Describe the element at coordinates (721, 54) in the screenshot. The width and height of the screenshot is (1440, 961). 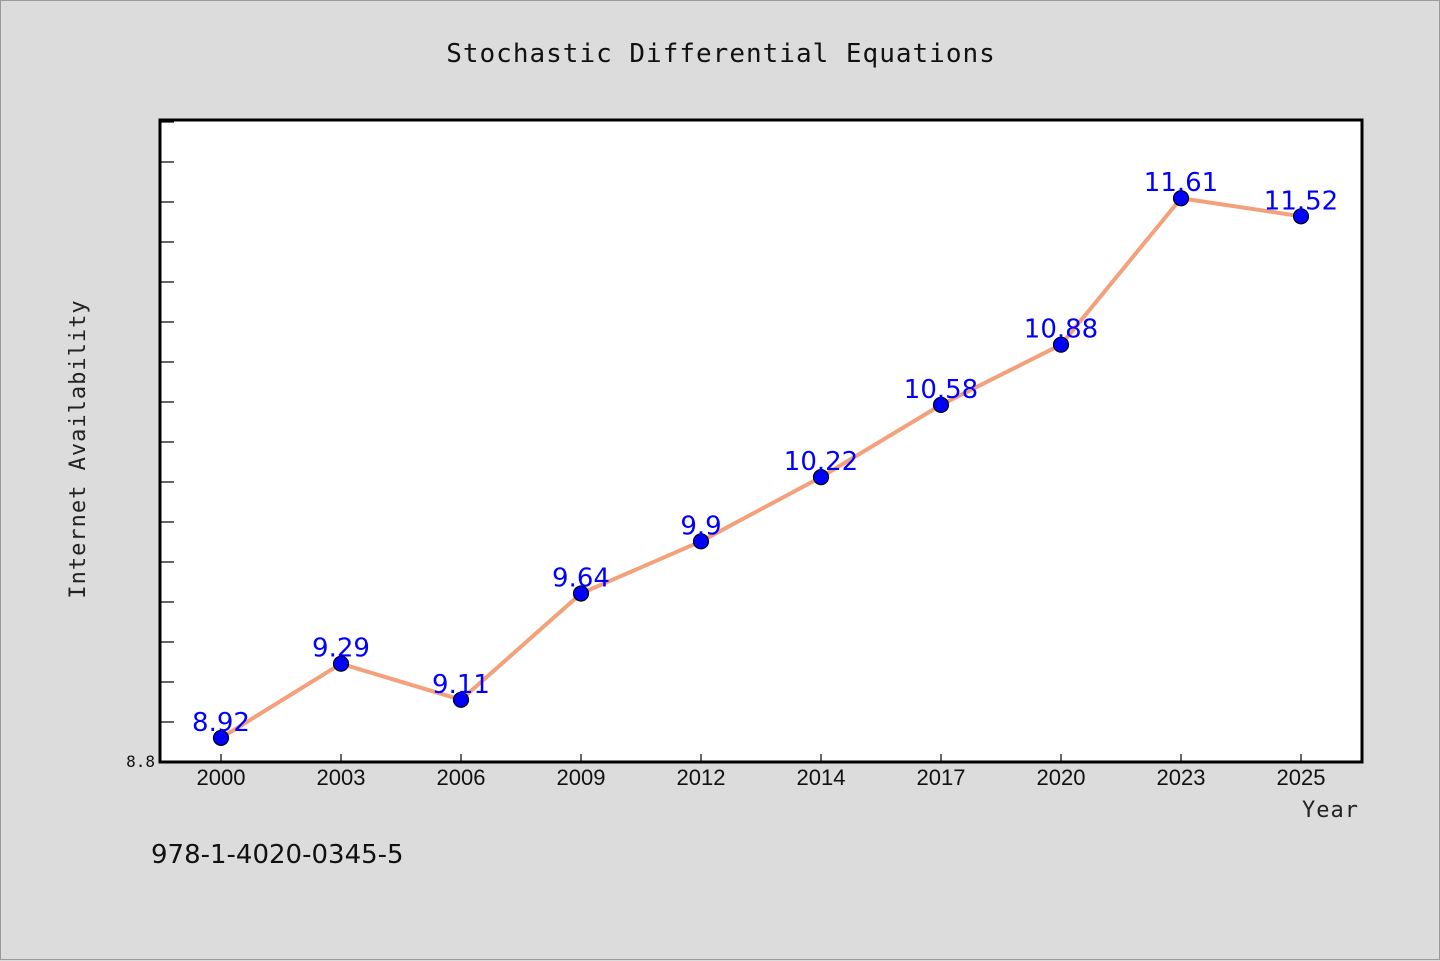
I see `chart-title: Stochastic Differential Equations` at that location.